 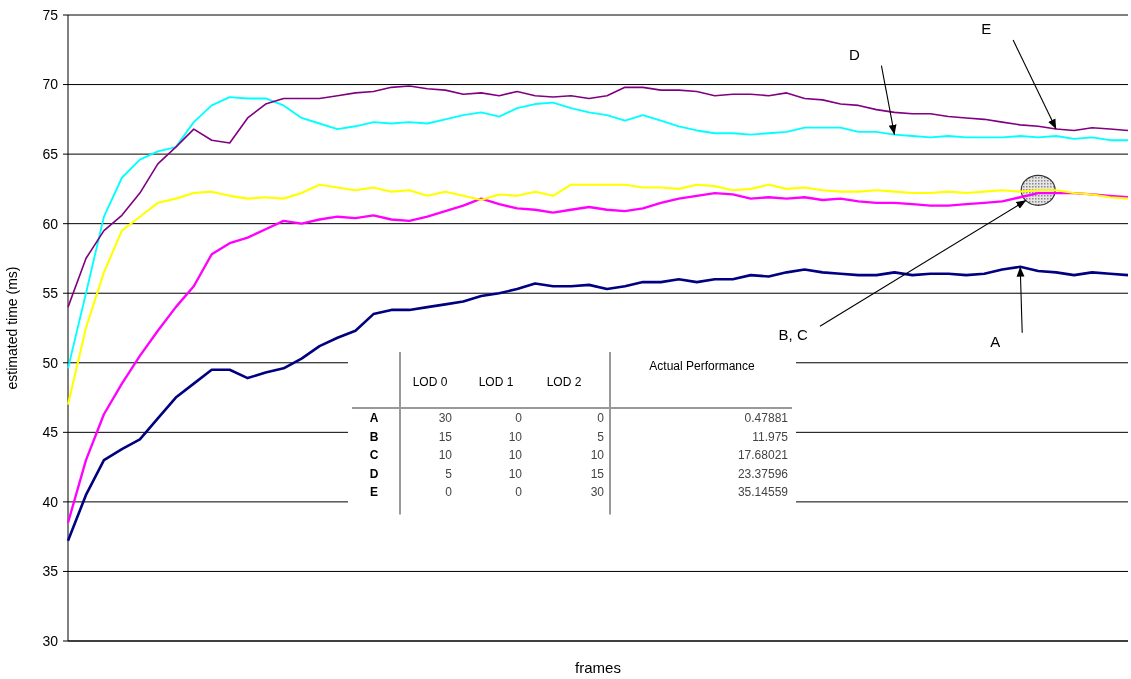 I want to click on y-tick-label: 30, so click(x=50, y=640).